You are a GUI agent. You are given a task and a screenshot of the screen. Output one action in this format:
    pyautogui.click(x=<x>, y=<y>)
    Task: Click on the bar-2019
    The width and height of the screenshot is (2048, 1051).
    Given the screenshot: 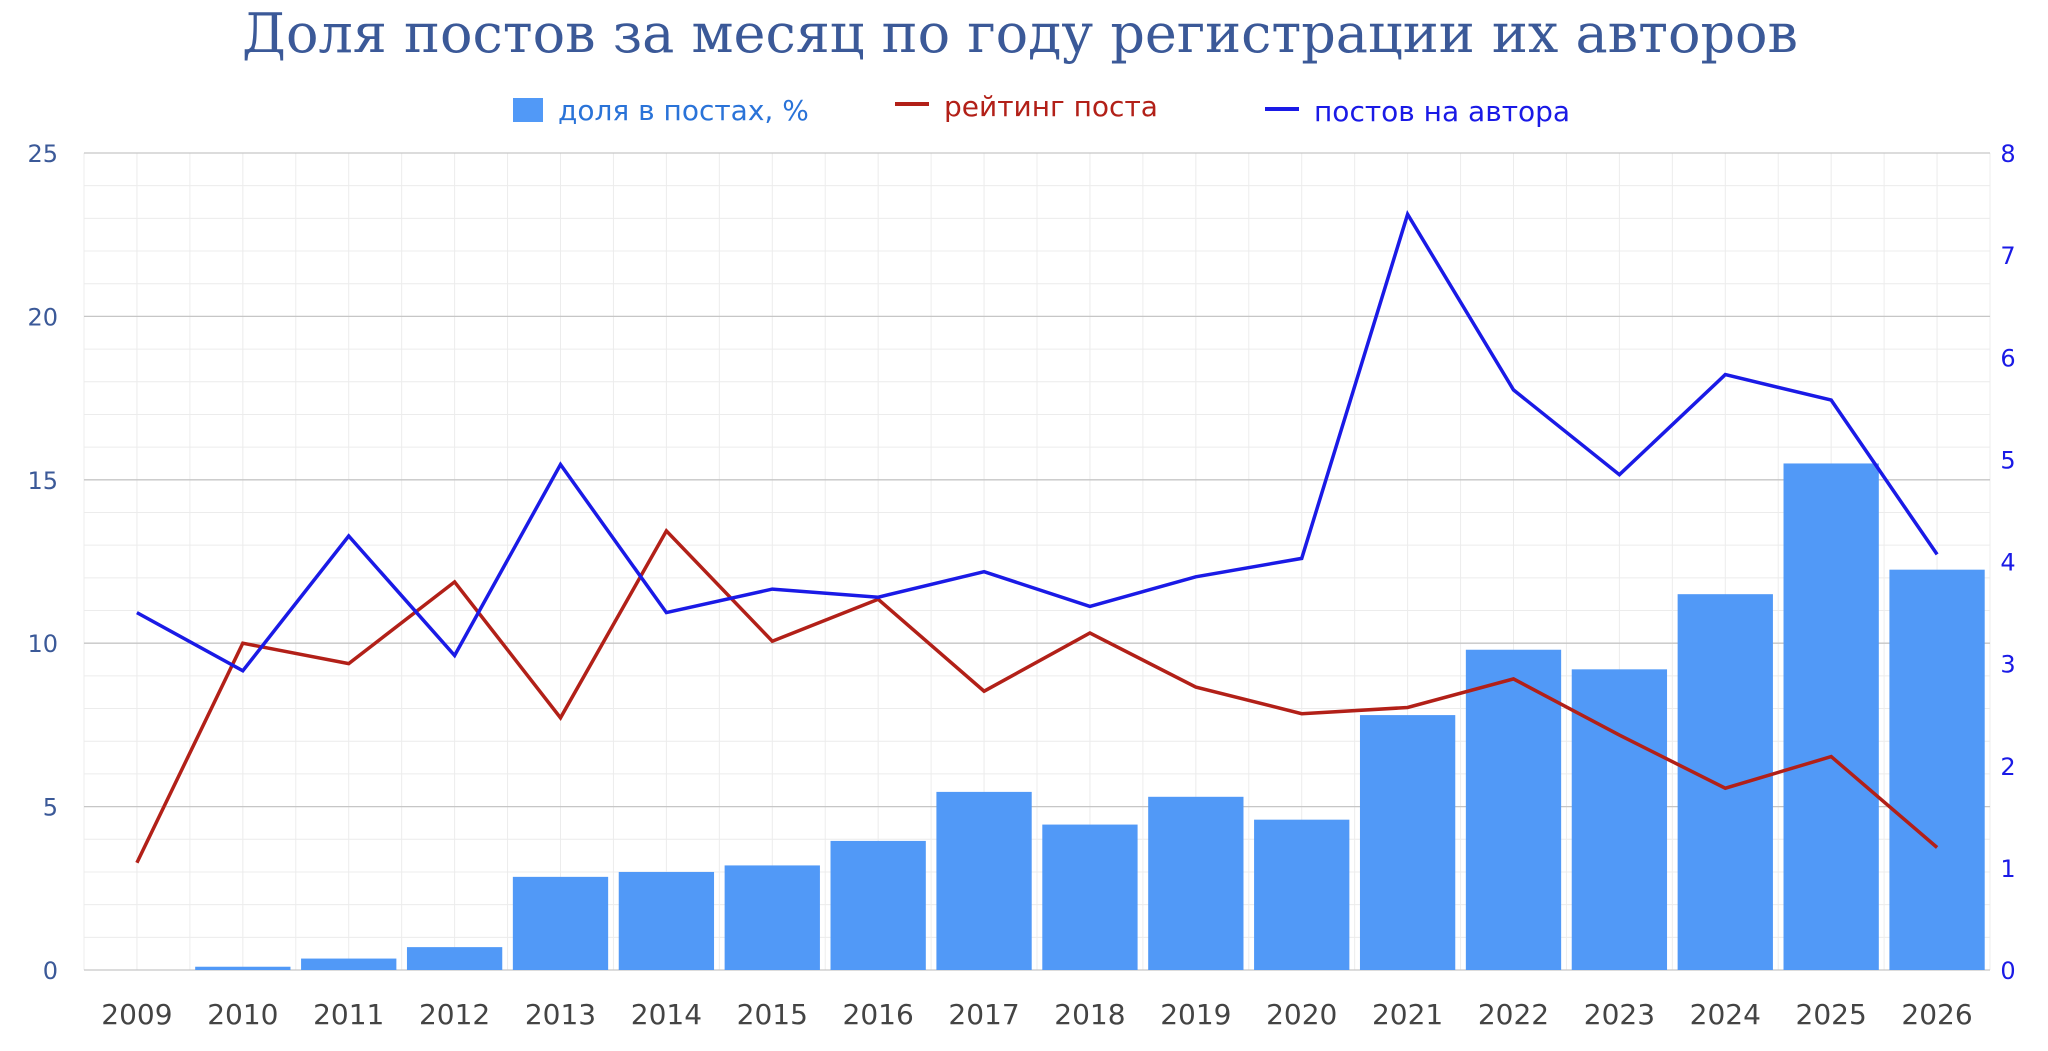 What is the action you would take?
    pyautogui.click(x=1196, y=883)
    